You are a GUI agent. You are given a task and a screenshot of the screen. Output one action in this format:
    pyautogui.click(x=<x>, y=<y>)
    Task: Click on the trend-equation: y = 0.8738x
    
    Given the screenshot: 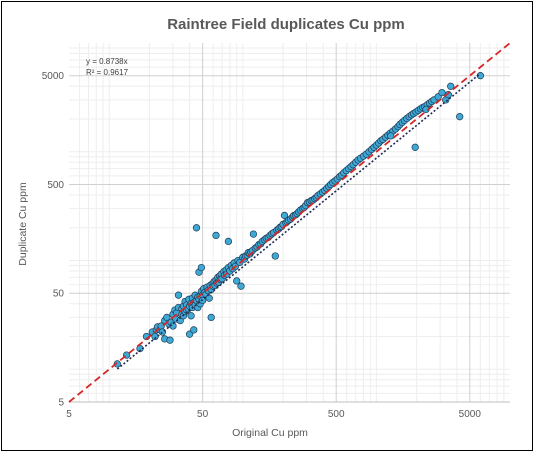 What is the action you would take?
    pyautogui.click(x=107, y=61)
    